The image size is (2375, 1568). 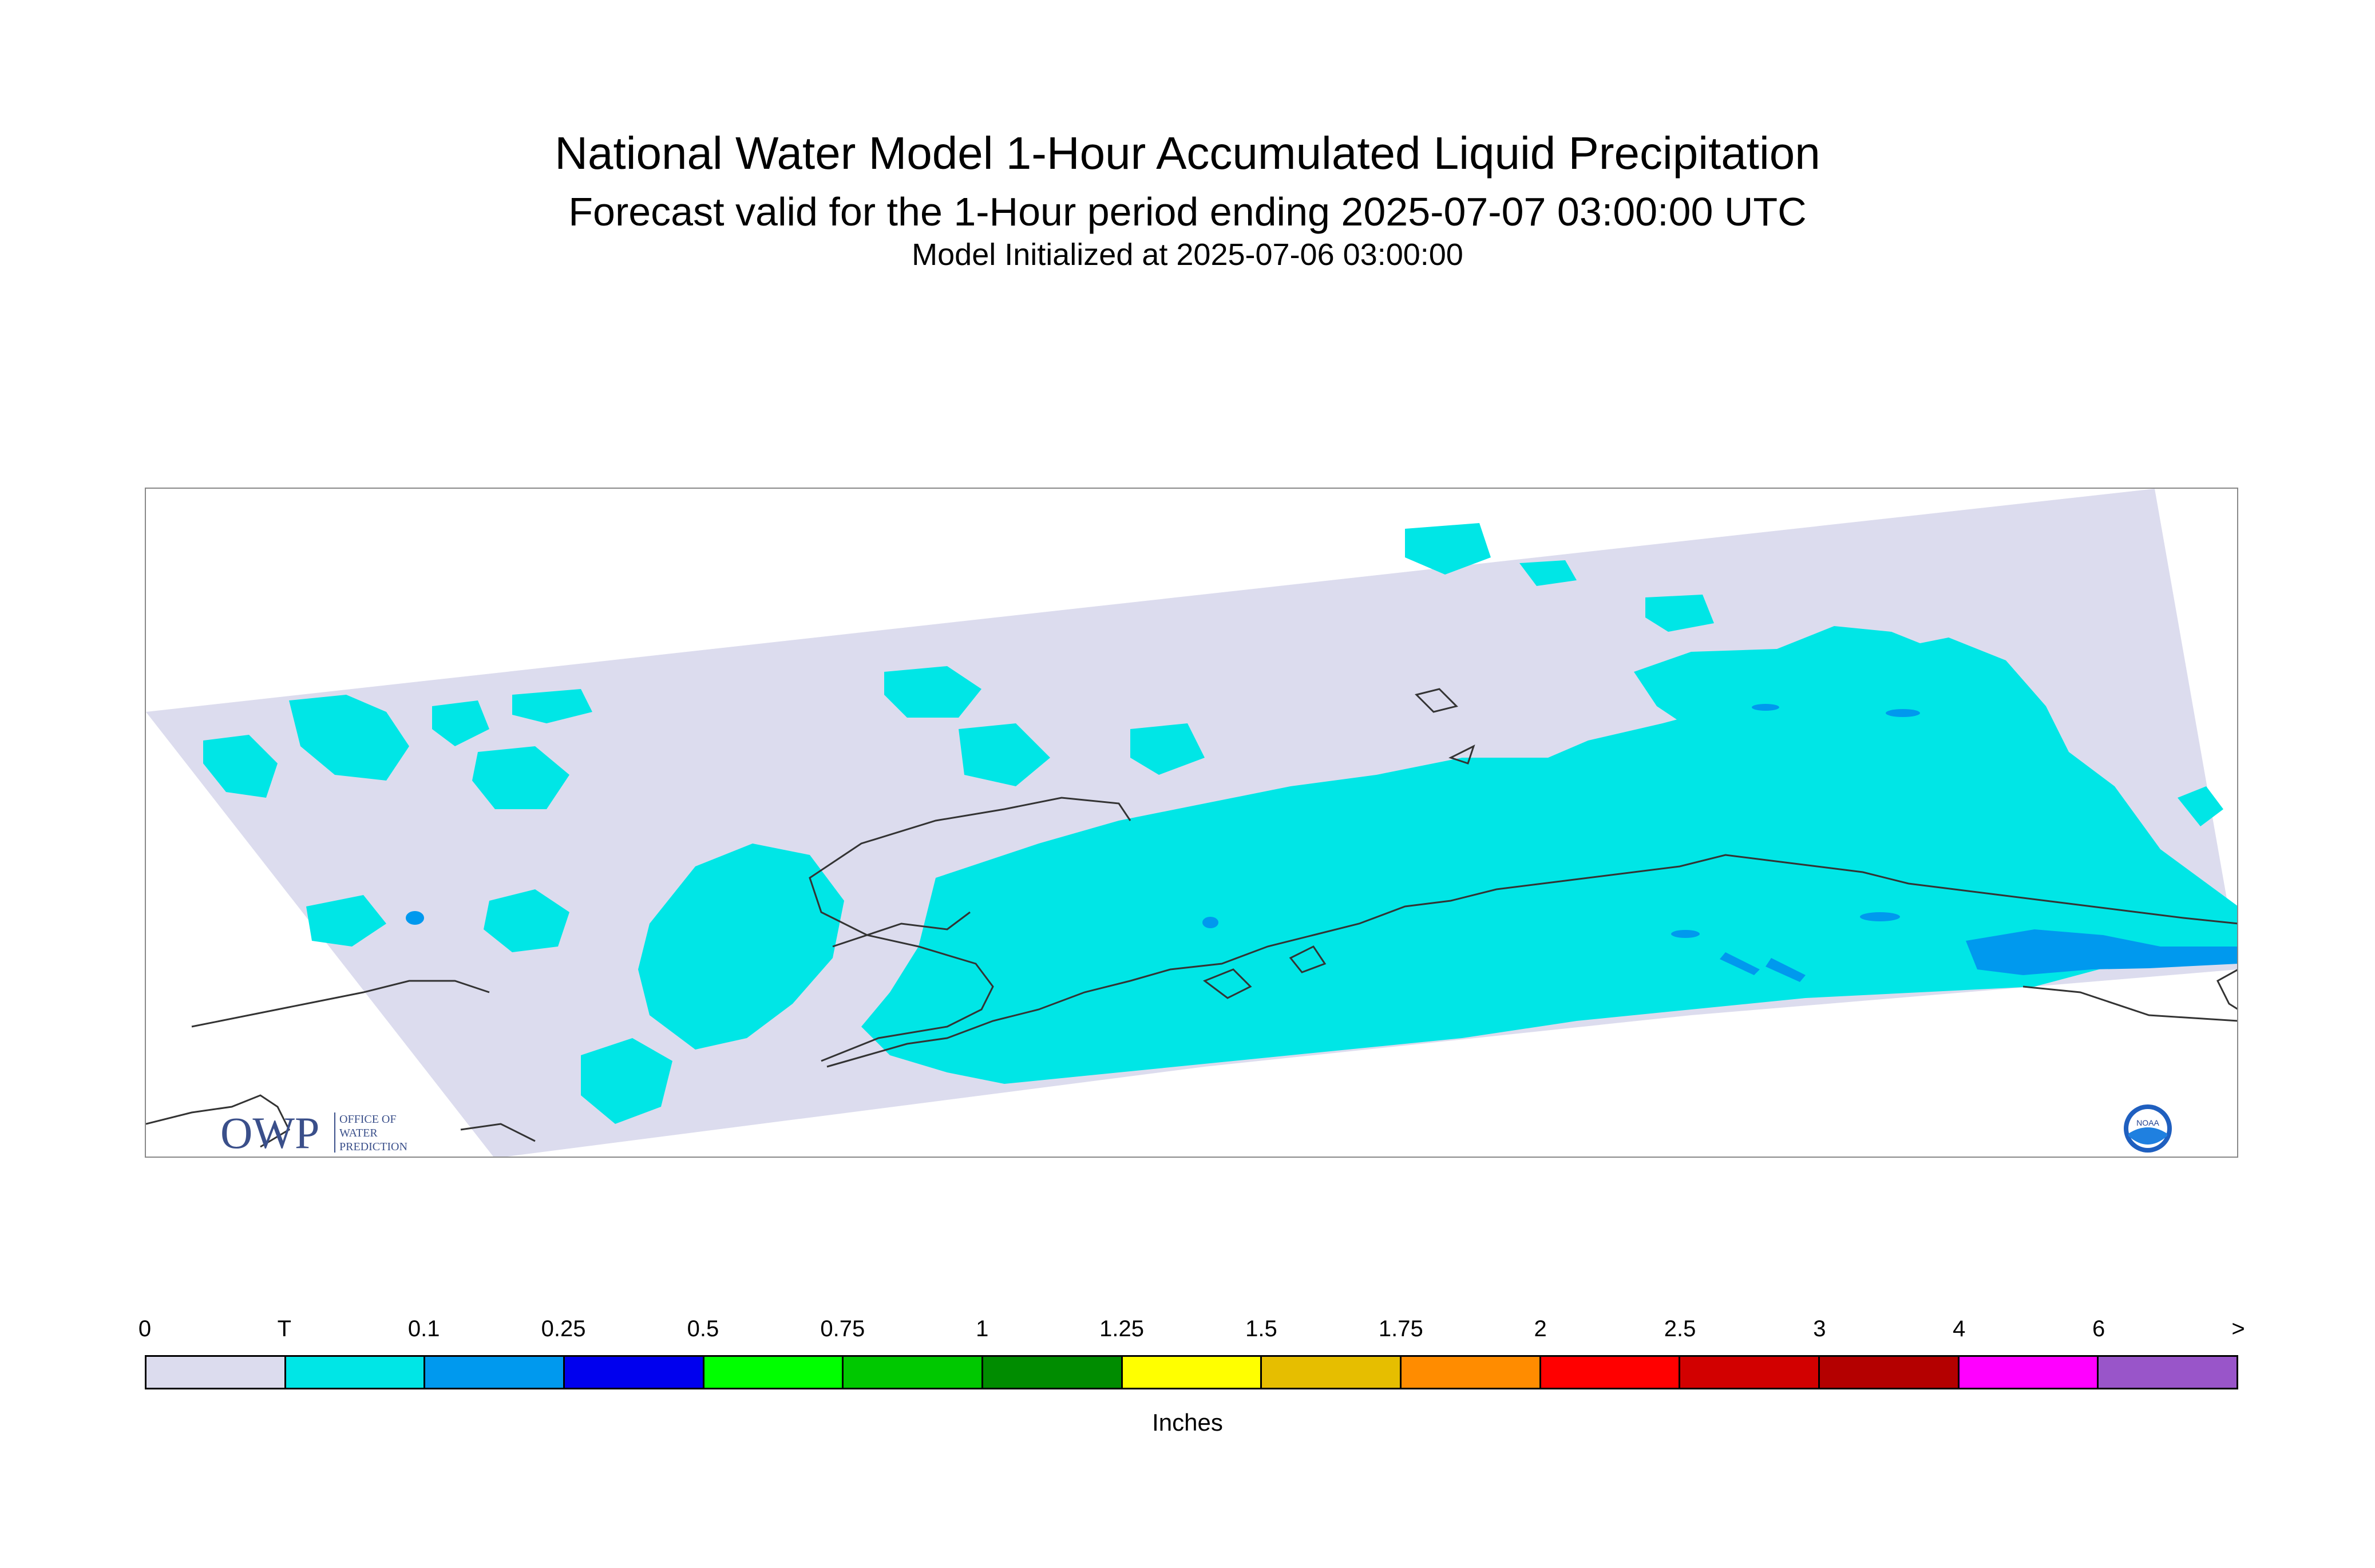 What do you see at coordinates (627, 1081) in the screenshot?
I see `precip-area-west-lower` at bounding box center [627, 1081].